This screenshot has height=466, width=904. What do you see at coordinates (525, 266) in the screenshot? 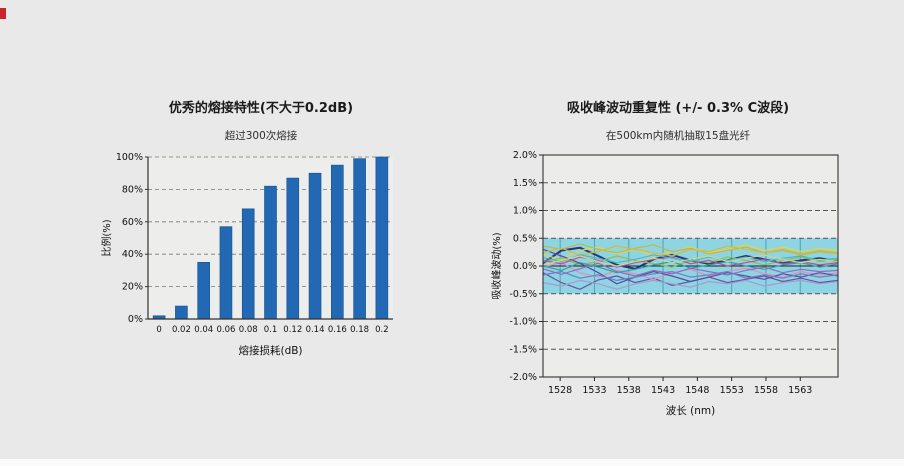
I see `svg-text: 0.0%` at bounding box center [525, 266].